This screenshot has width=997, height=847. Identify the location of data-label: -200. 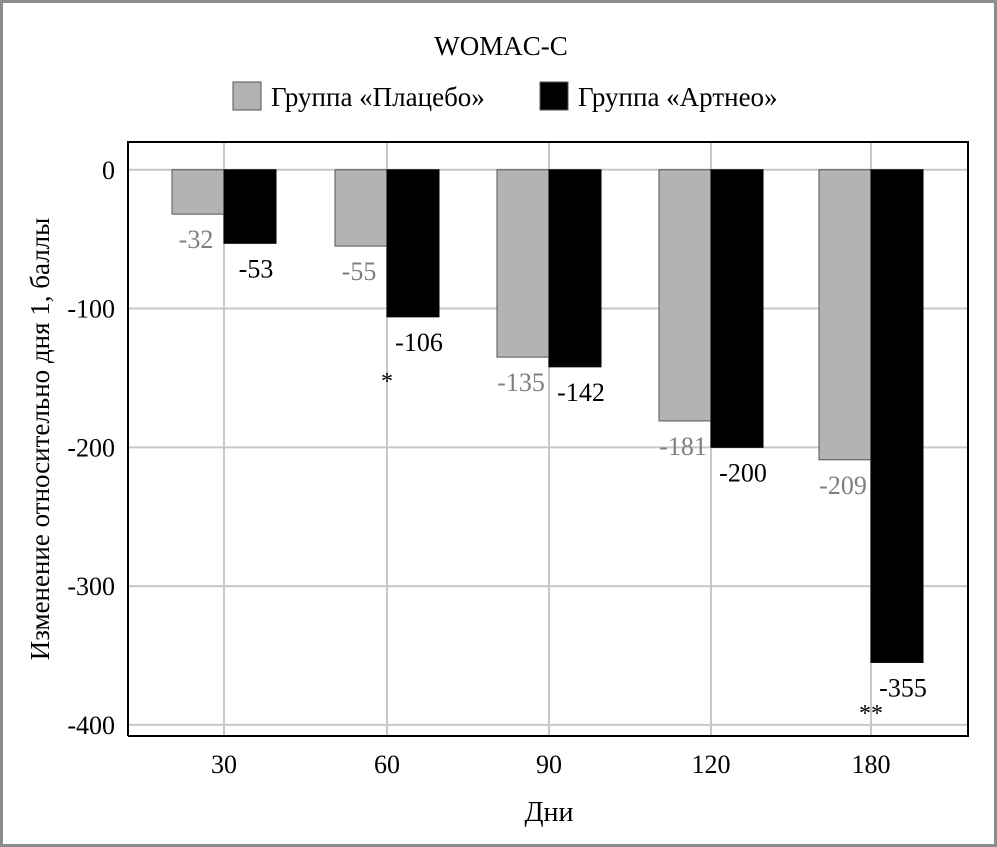
(743, 472).